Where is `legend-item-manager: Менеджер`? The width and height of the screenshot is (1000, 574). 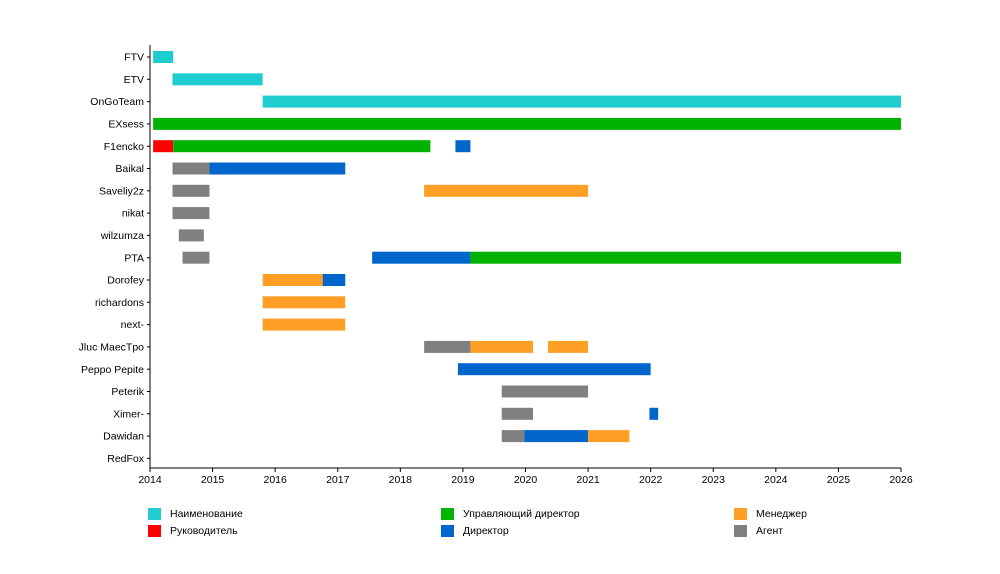
legend-item-manager: Менеджер is located at coordinates (770, 514).